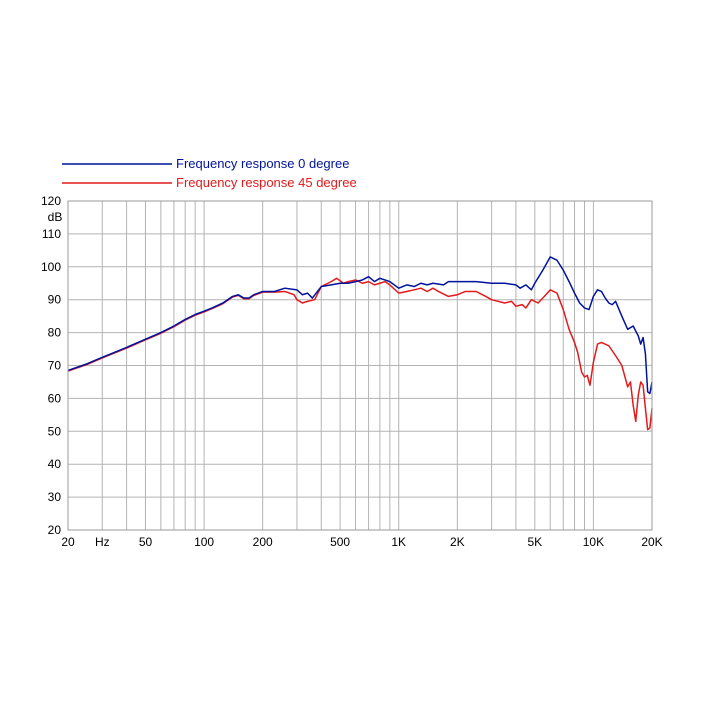  What do you see at coordinates (263, 542) in the screenshot?
I see `x-tick-label: 200` at bounding box center [263, 542].